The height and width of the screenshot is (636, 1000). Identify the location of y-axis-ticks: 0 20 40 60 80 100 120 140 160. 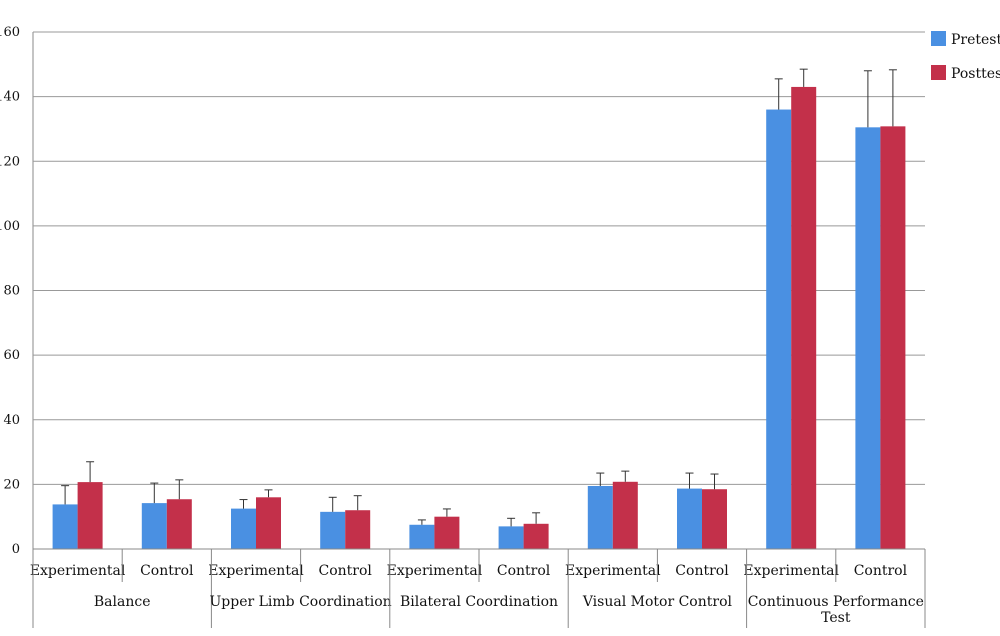
(10, 291).